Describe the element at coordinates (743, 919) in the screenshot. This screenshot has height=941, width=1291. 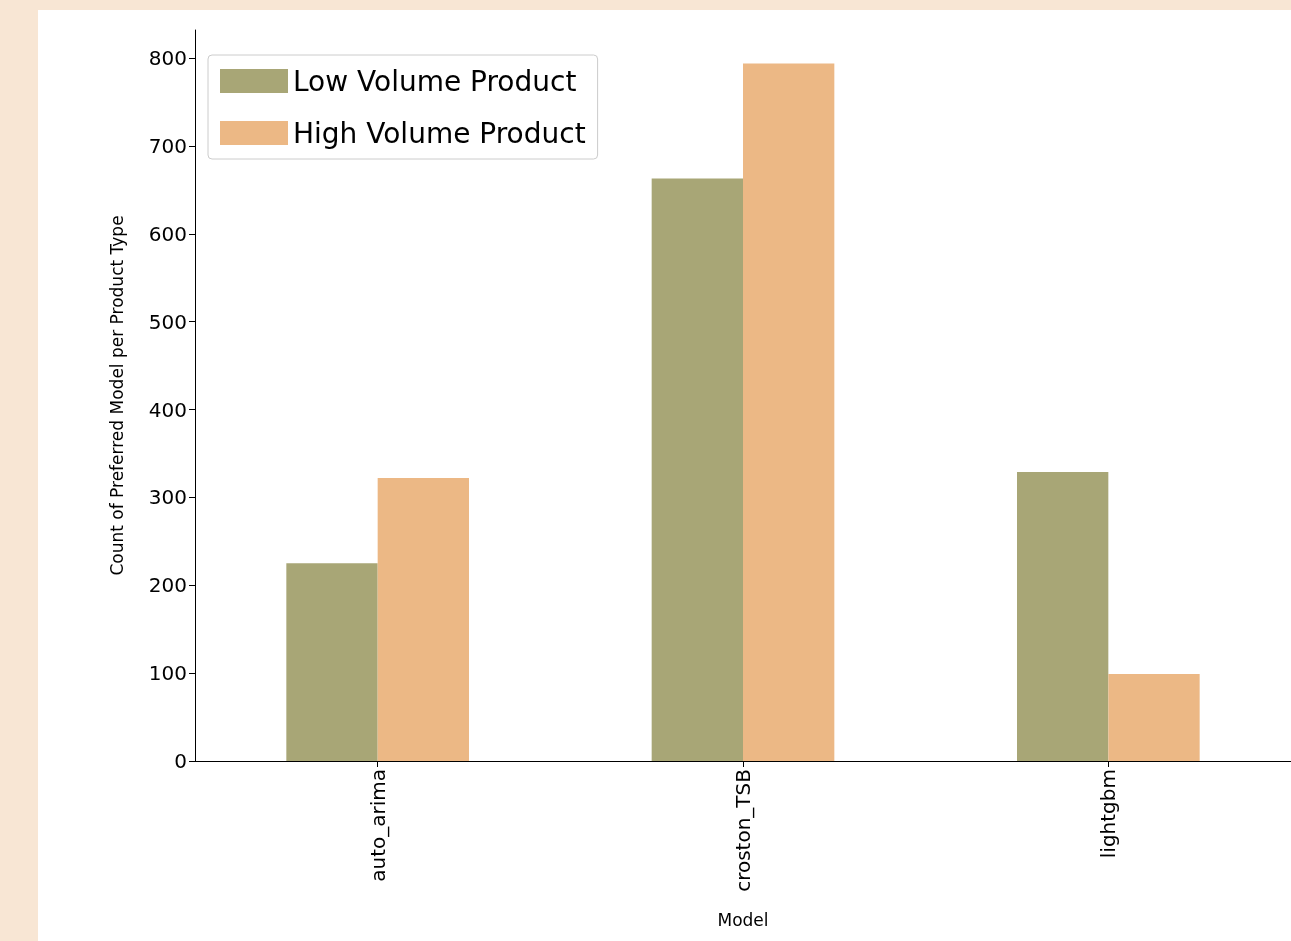
I see `x-axis-title: Model` at that location.